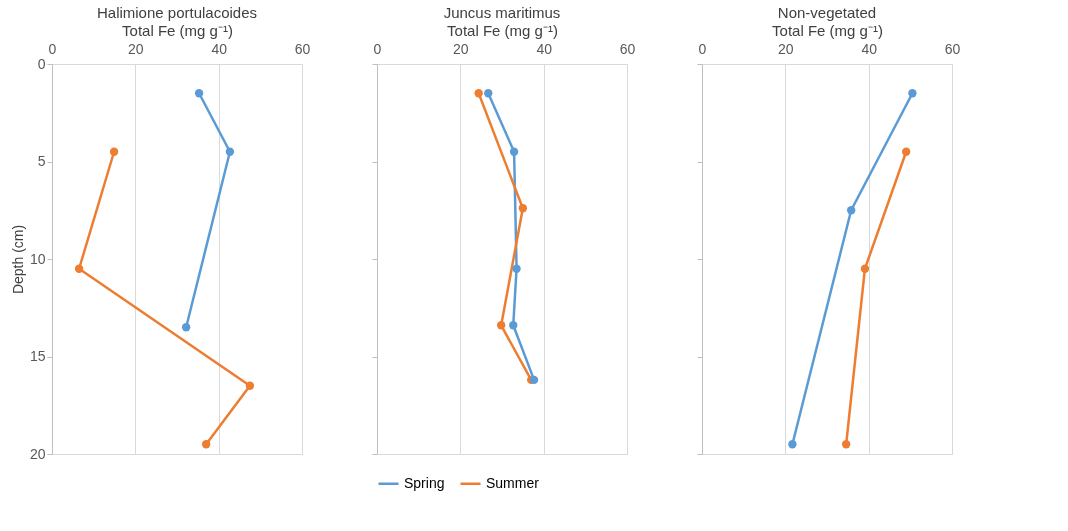  Describe the element at coordinates (41, 63) in the screenshot. I see `y-tick-label: 0` at that location.